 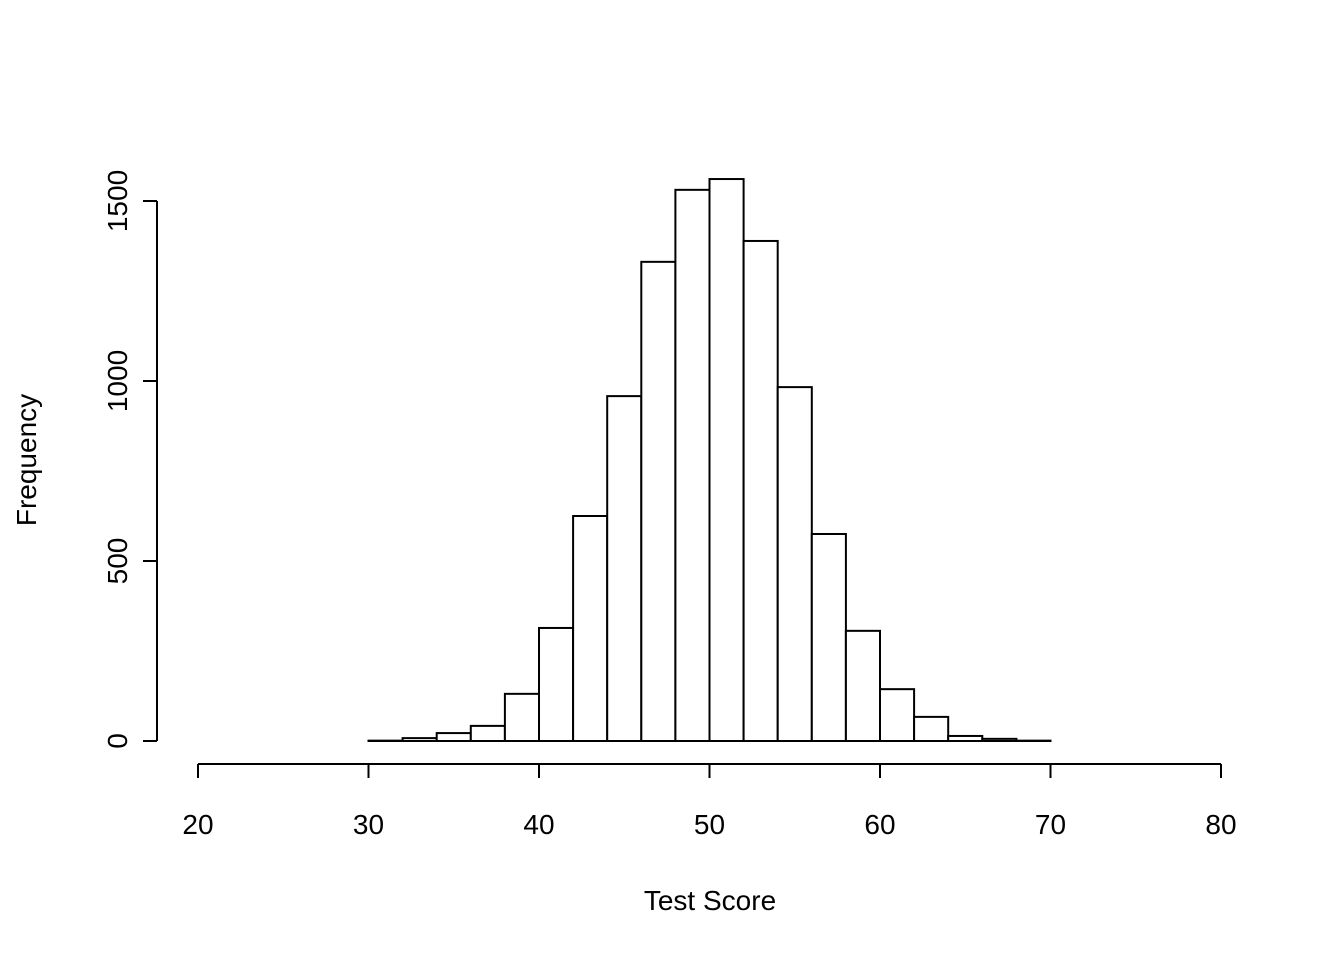 I want to click on x-tick-label: 40, so click(x=538, y=824).